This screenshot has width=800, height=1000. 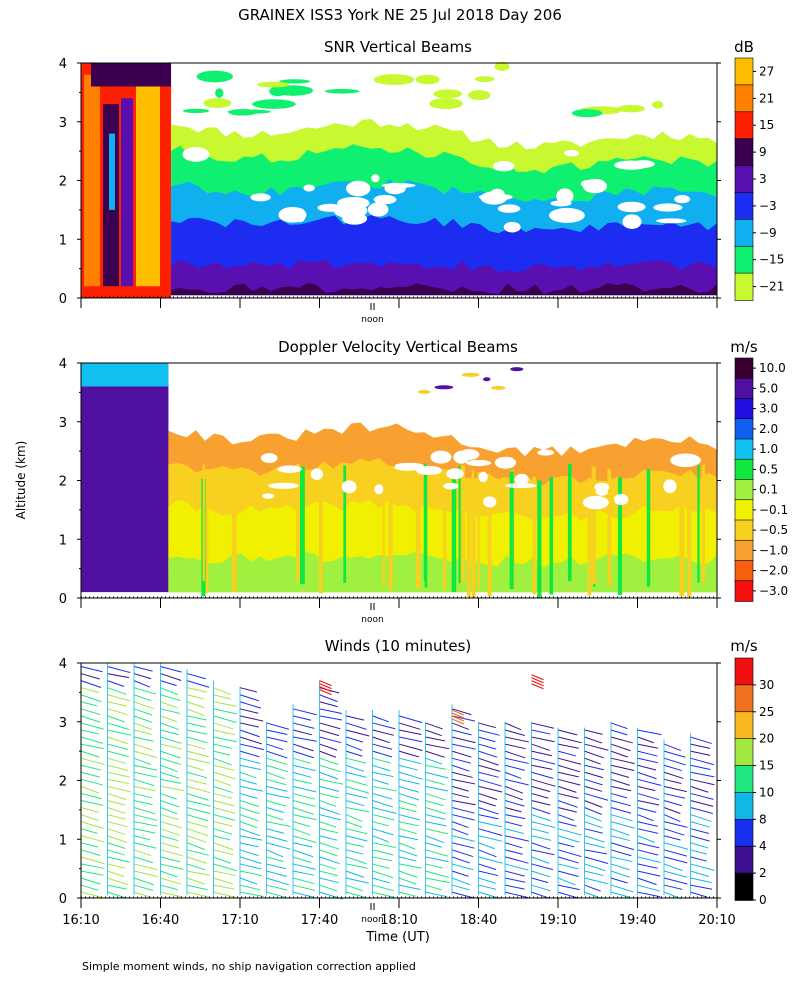 What do you see at coordinates (239, 920) in the screenshot?
I see `time-tick-label: 17:10` at bounding box center [239, 920].